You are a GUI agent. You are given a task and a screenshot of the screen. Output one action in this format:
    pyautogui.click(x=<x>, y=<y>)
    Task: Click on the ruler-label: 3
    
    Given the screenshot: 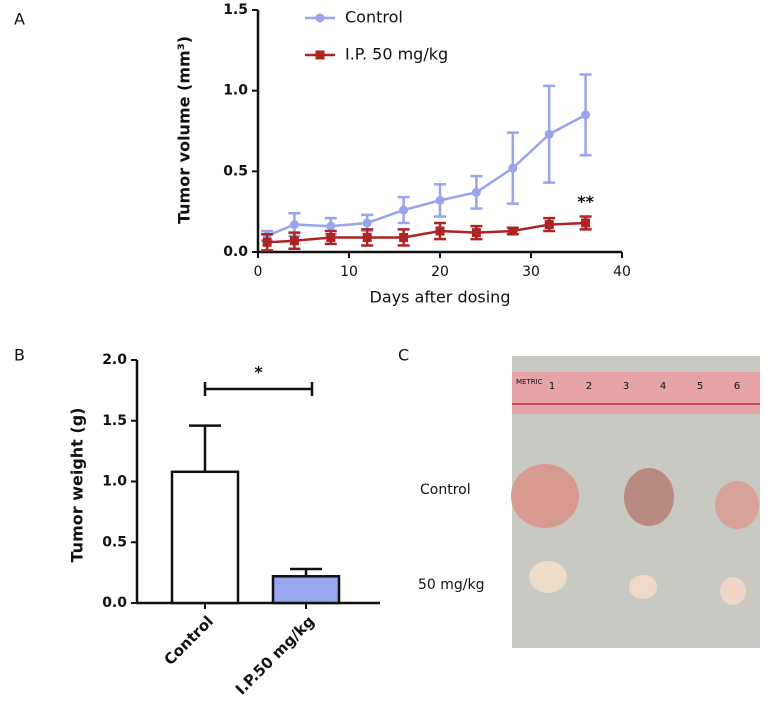 What is the action you would take?
    pyautogui.click(x=626, y=386)
    